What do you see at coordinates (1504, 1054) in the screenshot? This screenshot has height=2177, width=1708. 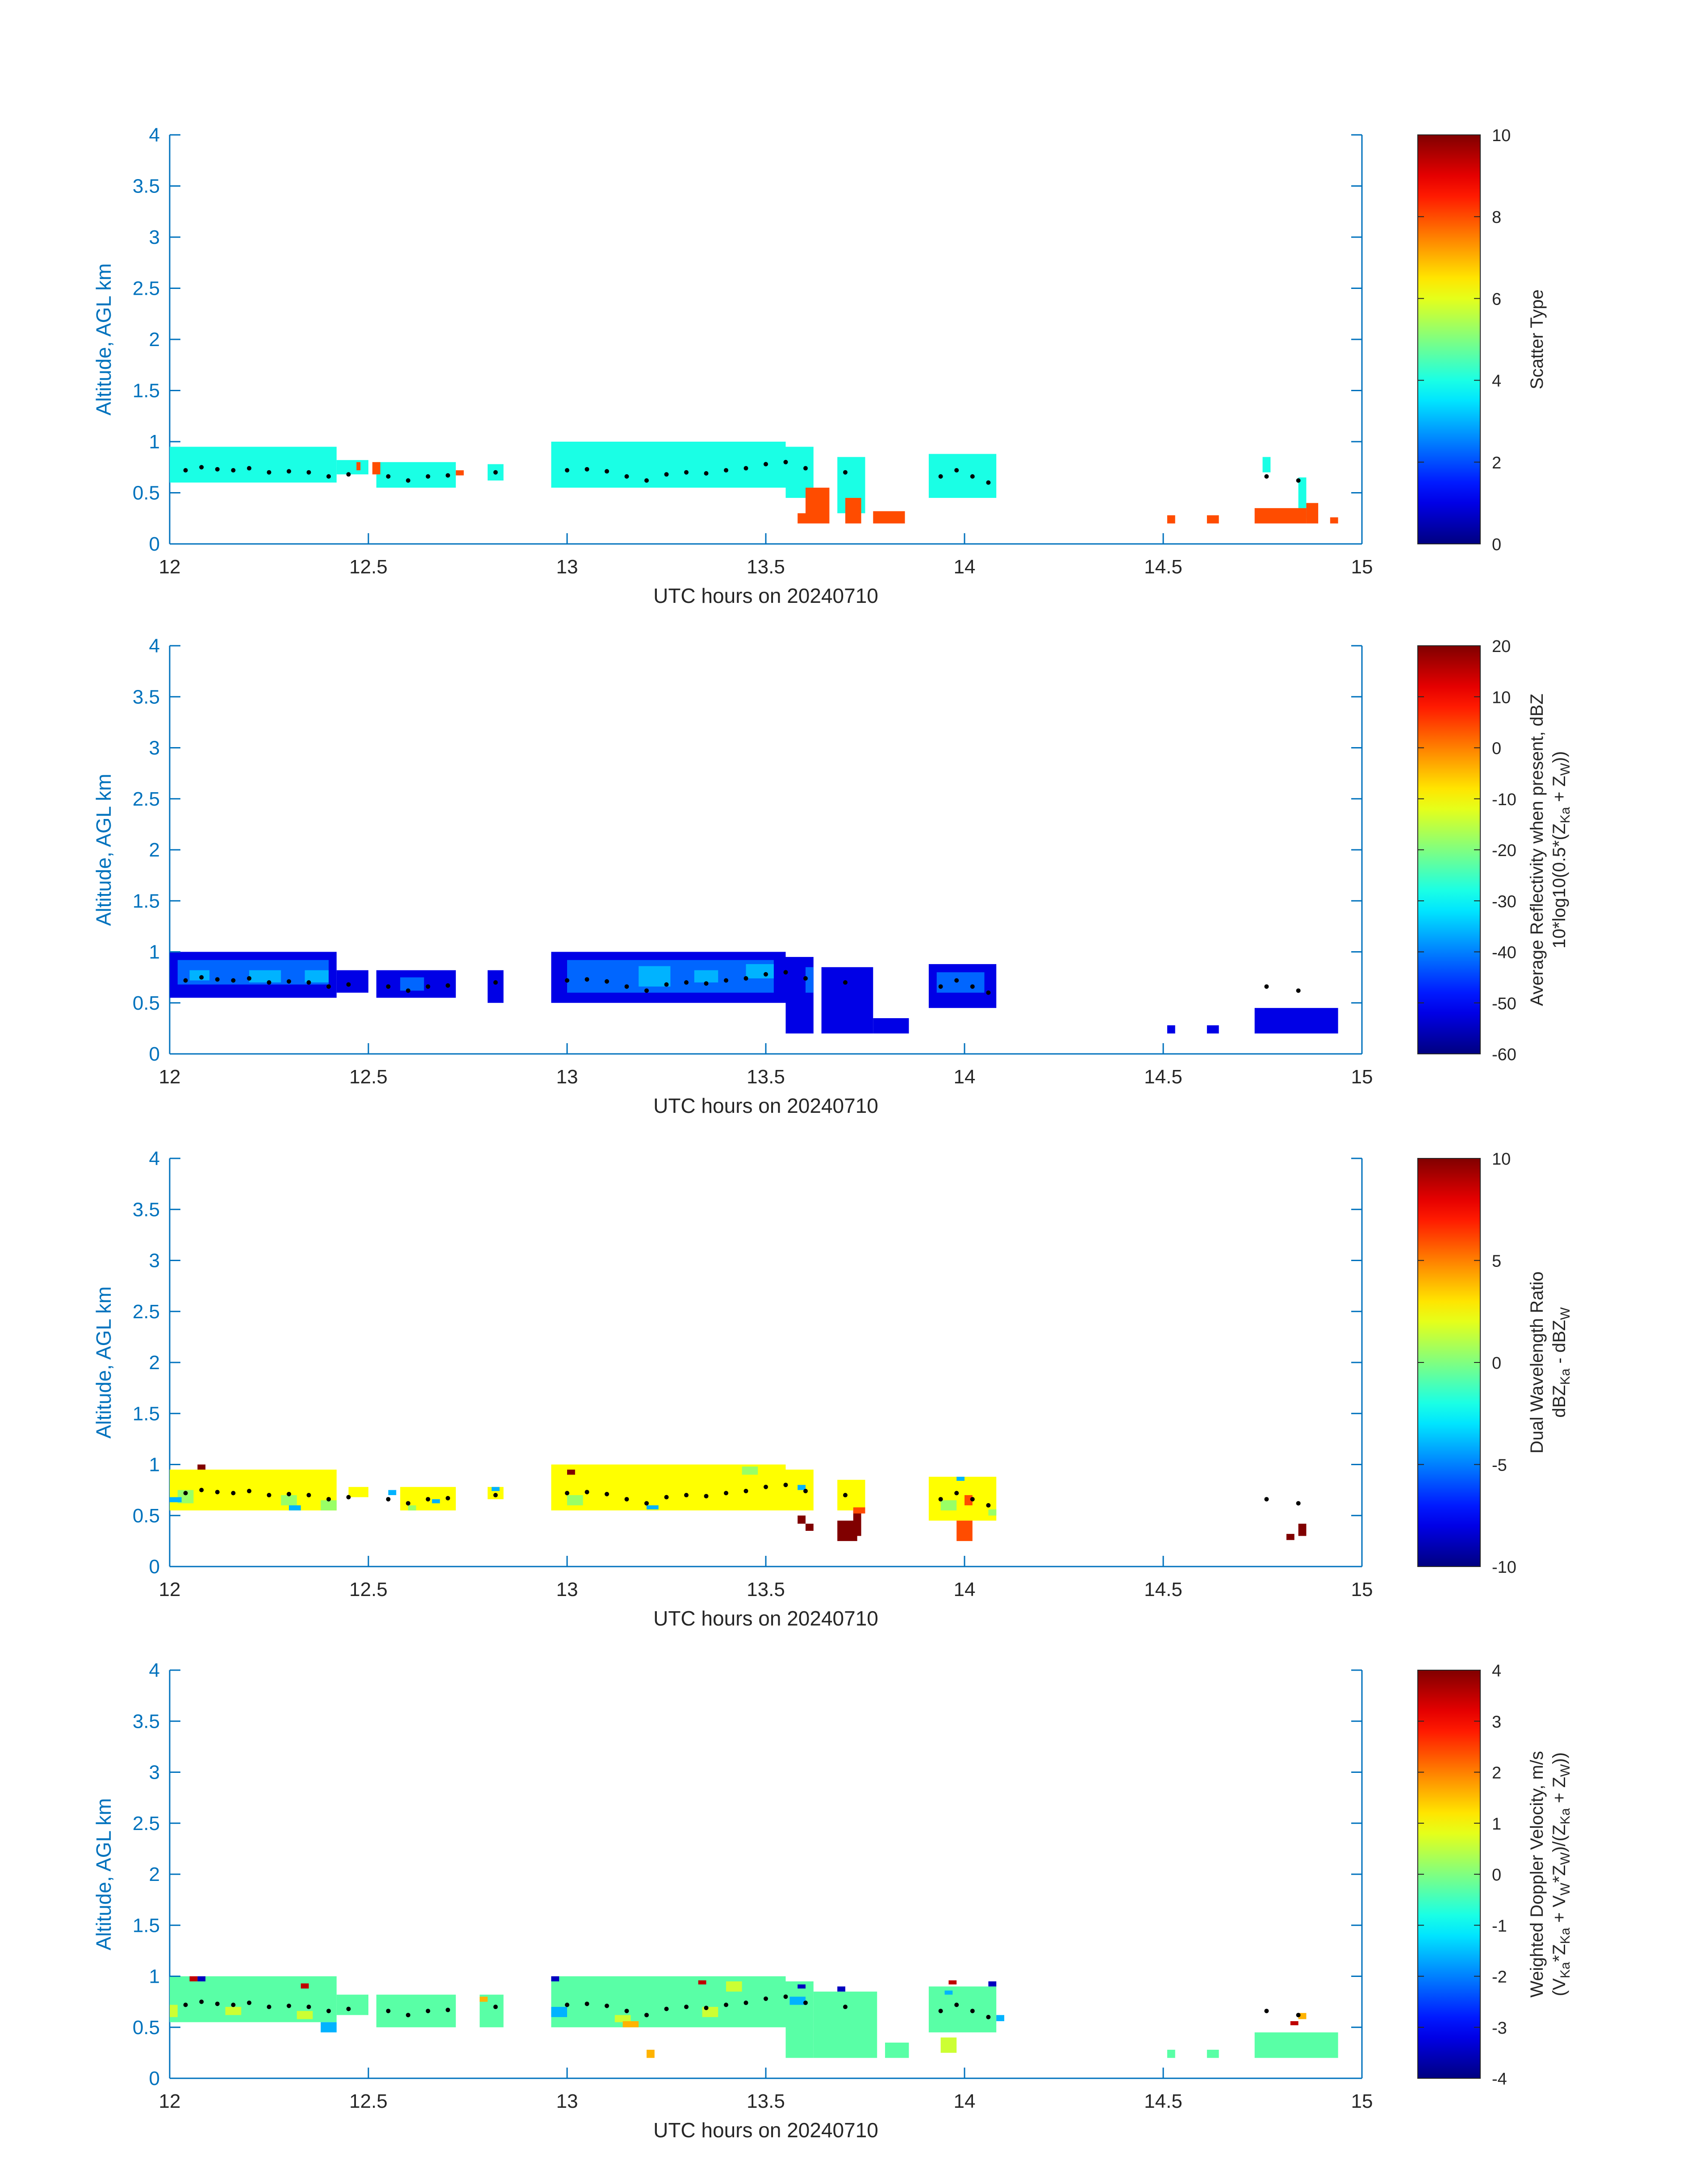 I see `colorbar-tick-label: -60` at bounding box center [1504, 1054].